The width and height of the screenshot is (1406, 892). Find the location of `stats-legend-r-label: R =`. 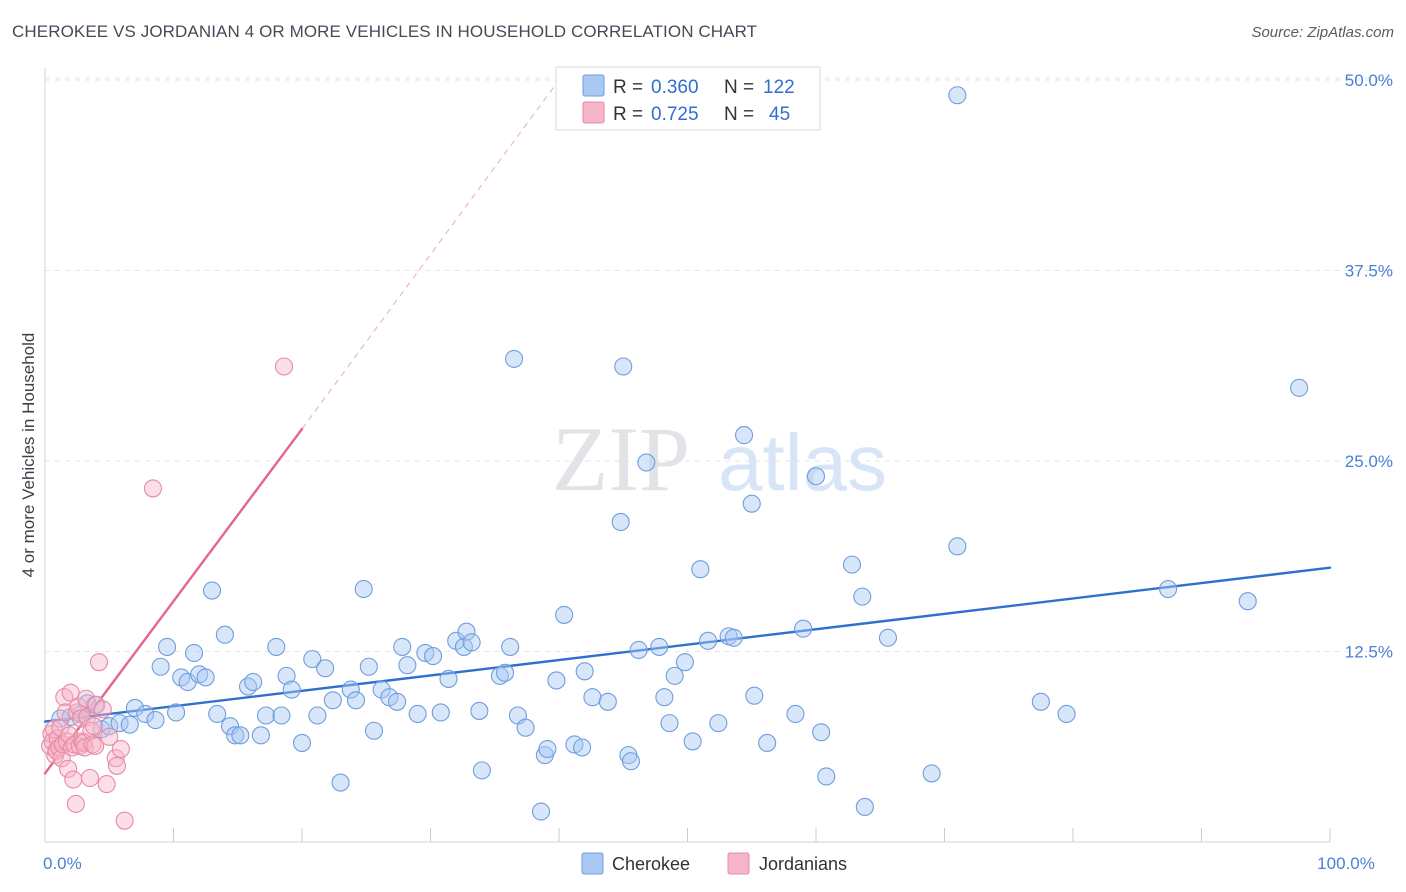

stats-legend-r-label: R = is located at coordinates (628, 87).